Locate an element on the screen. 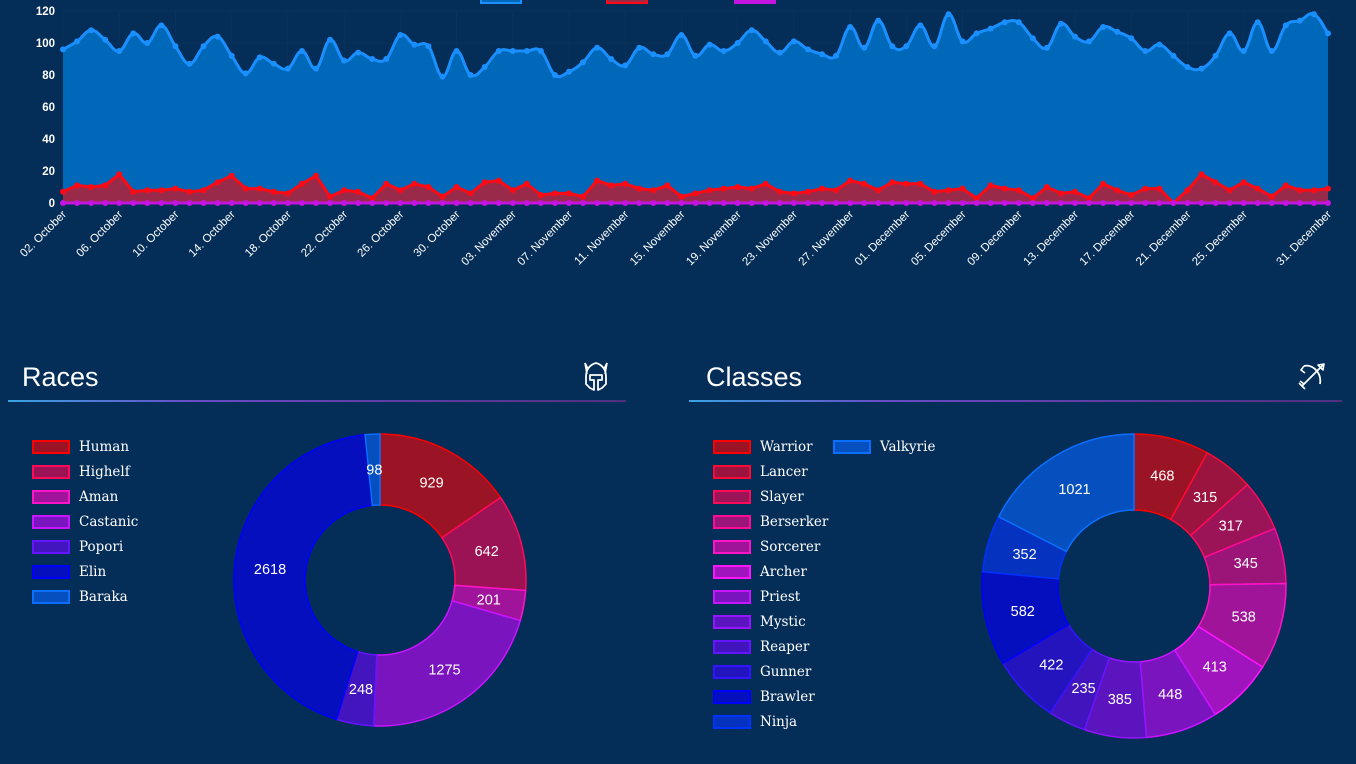 The height and width of the screenshot is (764, 1356). legend-item-archer: Archer is located at coordinates (760, 572).